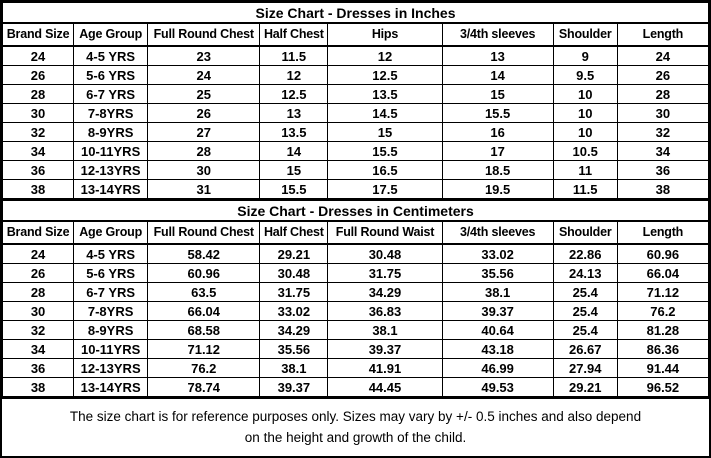 The width and height of the screenshot is (711, 458). What do you see at coordinates (585, 253) in the screenshot?
I see `table-cell: 22.86` at bounding box center [585, 253].